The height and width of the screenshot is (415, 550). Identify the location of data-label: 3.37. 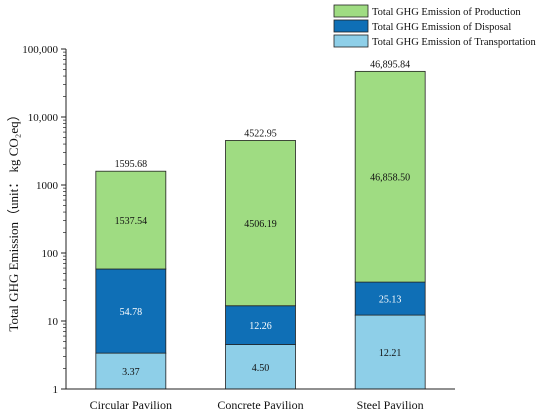
(131, 372).